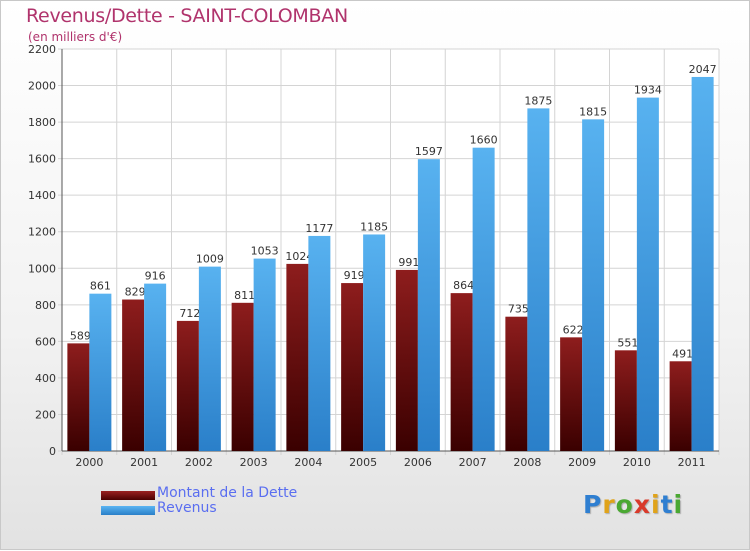  What do you see at coordinates (609, 504) in the screenshot?
I see `logo-letter: r` at bounding box center [609, 504].